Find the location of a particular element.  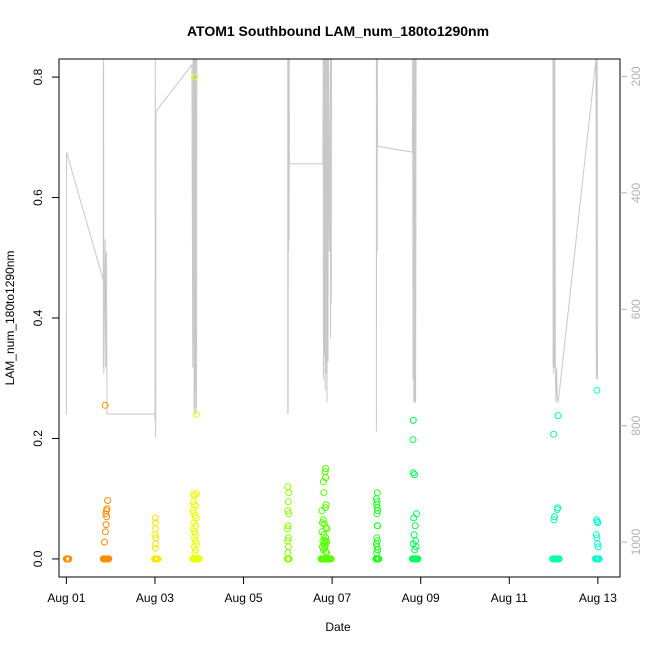

y-tick-label: 0.4 is located at coordinates (38, 317).